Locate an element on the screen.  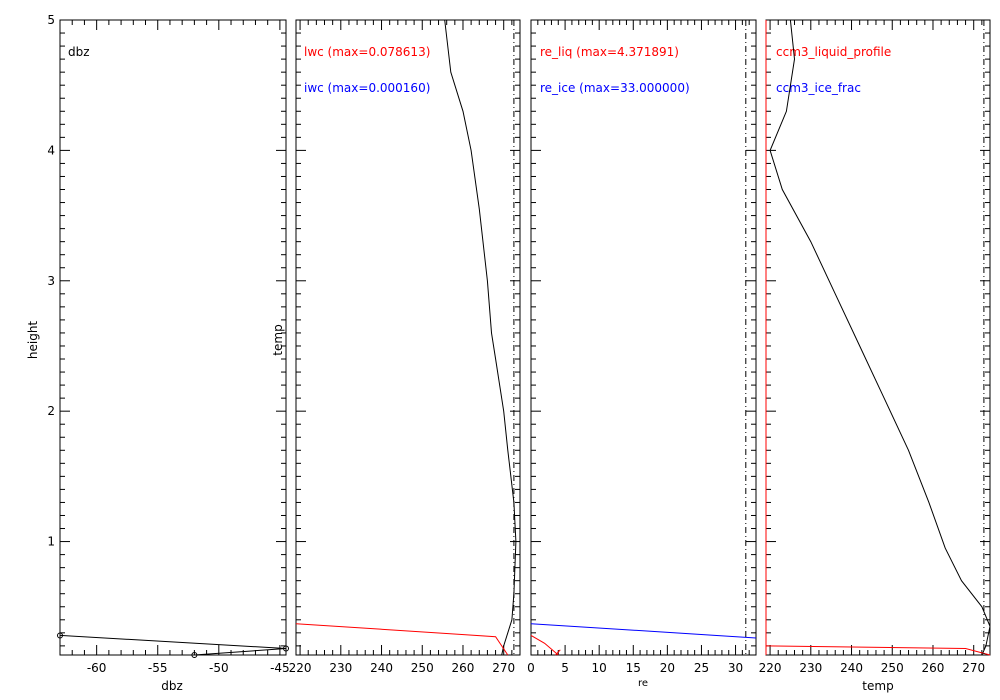
panel-1-legend-1: dbz is located at coordinates (79, 52).